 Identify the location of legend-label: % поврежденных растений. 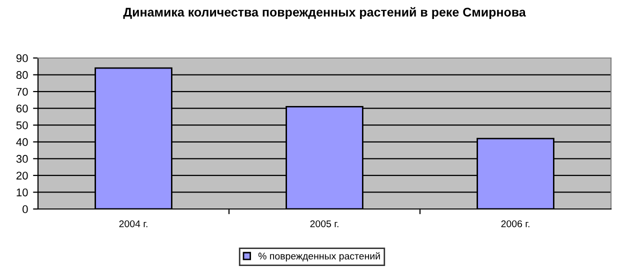
(319, 257).